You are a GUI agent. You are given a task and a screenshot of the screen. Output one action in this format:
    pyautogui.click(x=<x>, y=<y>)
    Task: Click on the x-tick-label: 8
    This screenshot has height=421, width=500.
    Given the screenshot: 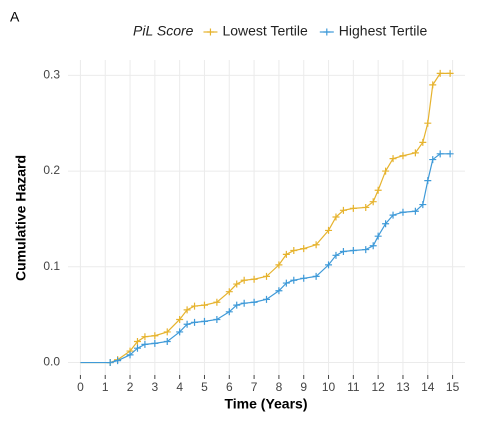 What is the action you would take?
    pyautogui.click(x=279, y=387)
    